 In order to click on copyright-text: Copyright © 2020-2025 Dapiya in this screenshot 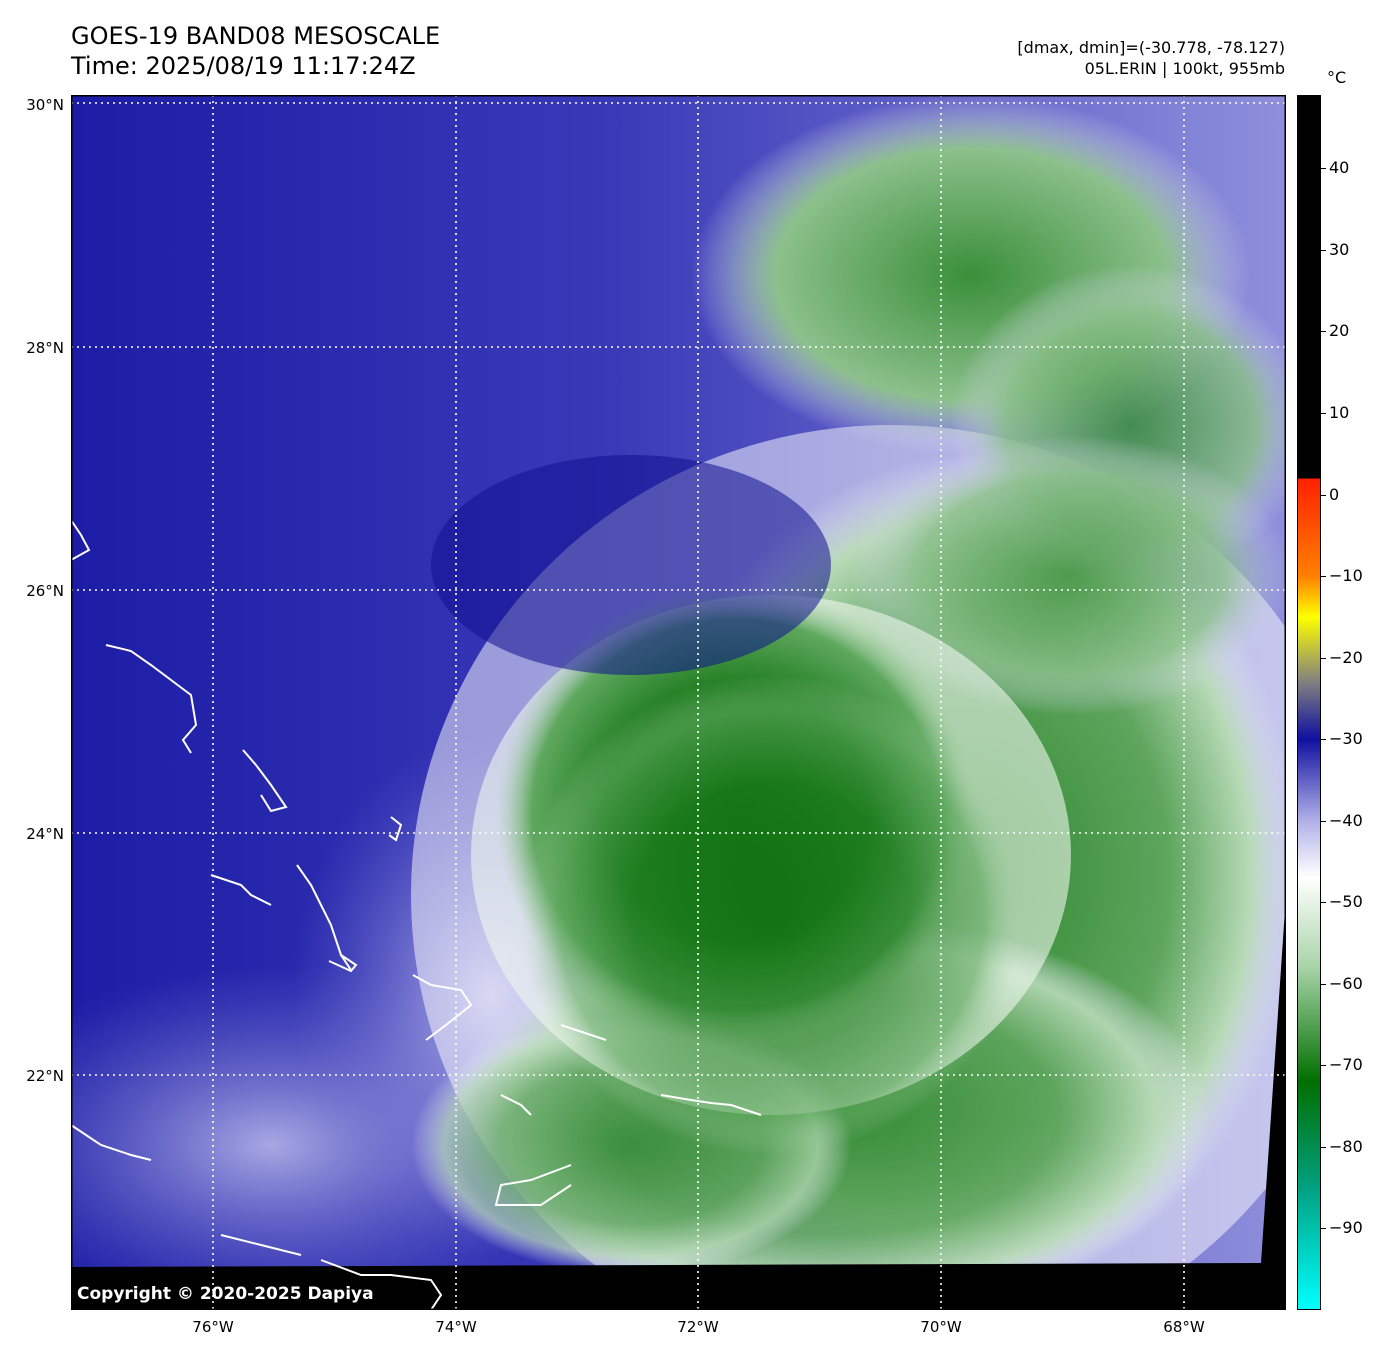, I will do `click(225, 1294)`.